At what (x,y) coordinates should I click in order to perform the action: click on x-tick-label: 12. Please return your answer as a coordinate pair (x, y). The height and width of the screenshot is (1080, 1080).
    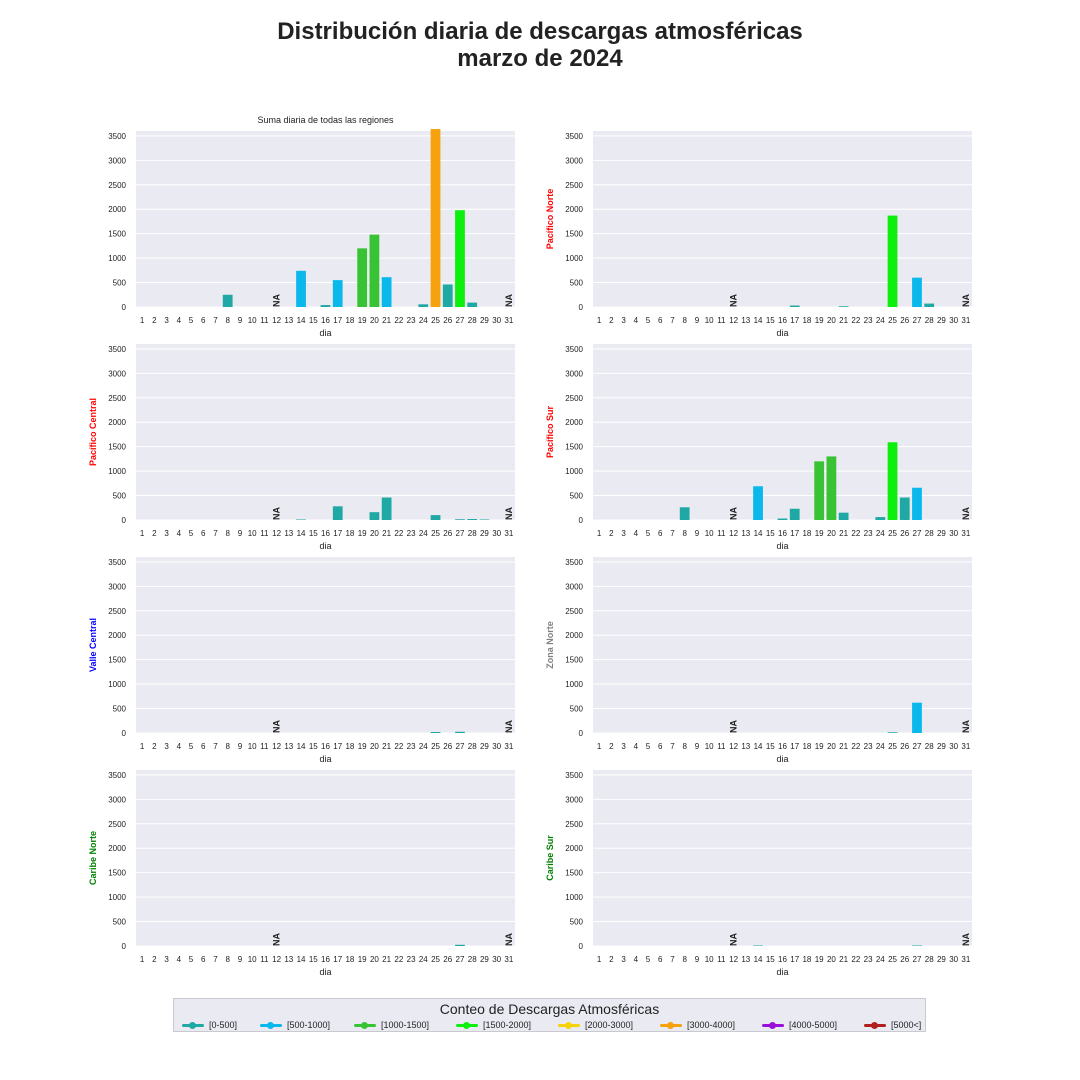
    Looking at the image, I should click on (276, 959).